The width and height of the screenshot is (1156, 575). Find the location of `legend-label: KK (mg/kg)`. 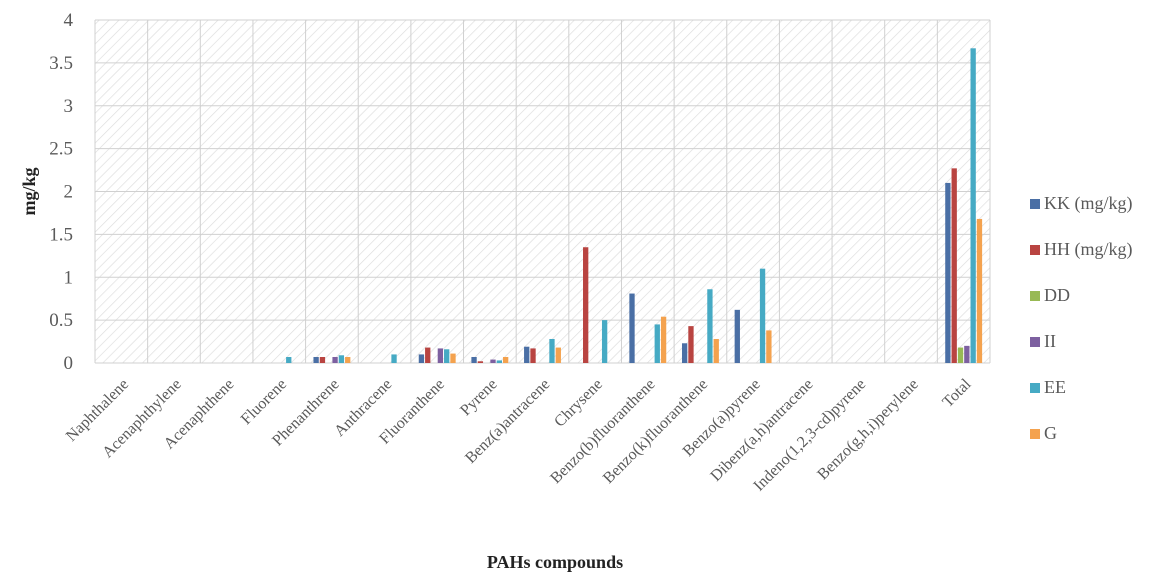

legend-label: KK (mg/kg) is located at coordinates (1088, 203).